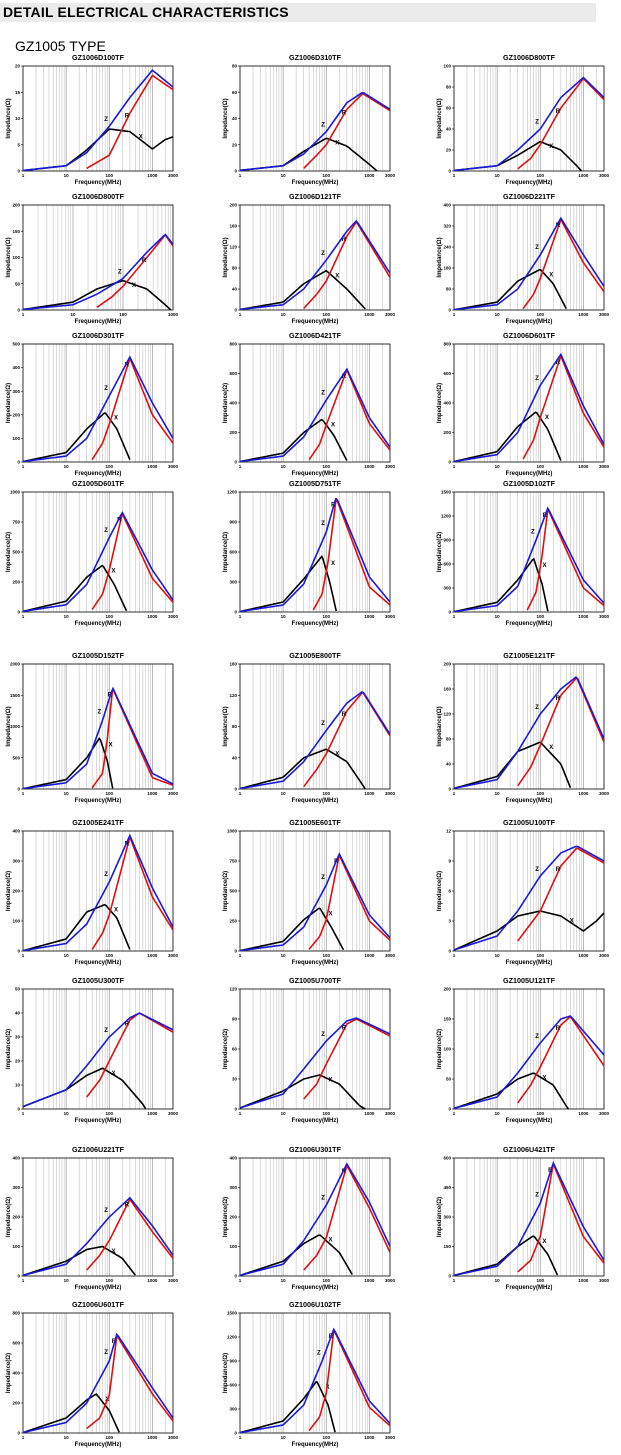  Describe the element at coordinates (98, 196) in the screenshot. I see `chart-title: GZ1006D800TF` at that location.